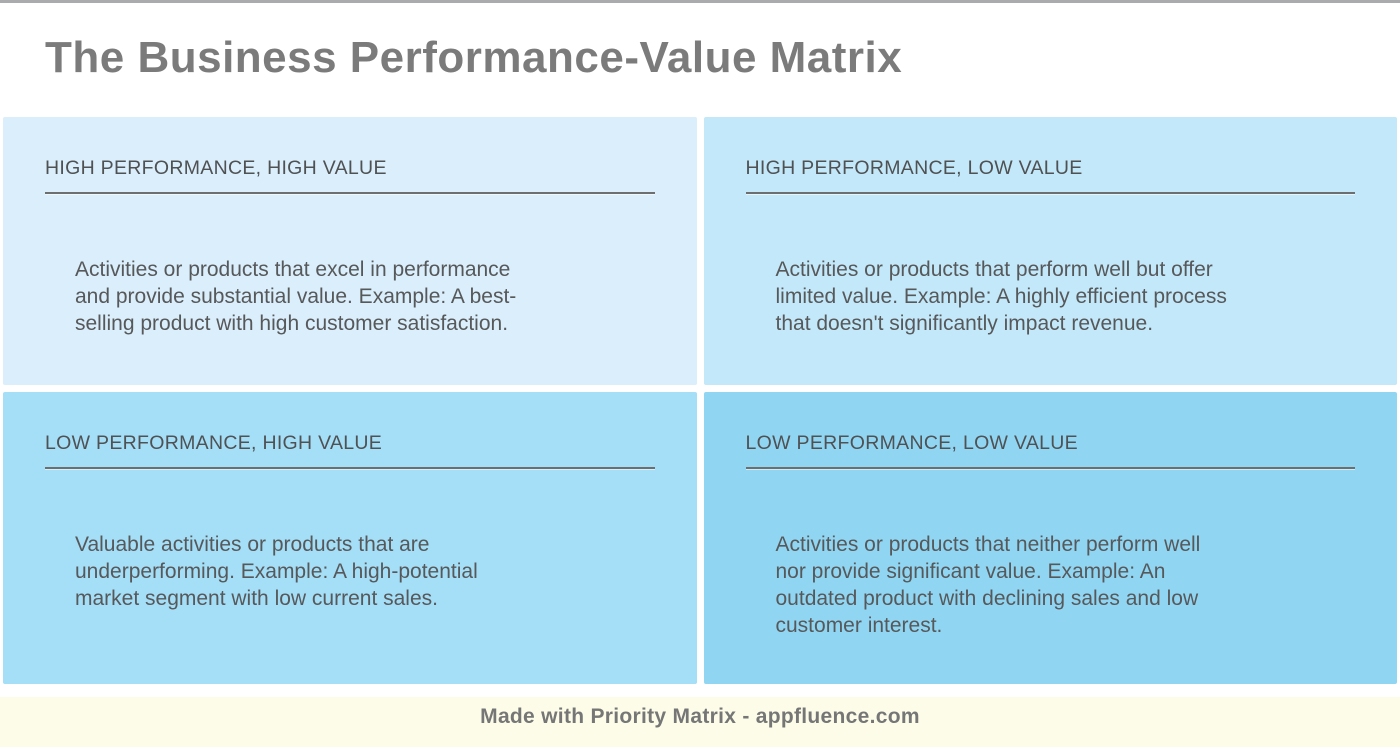 The width and height of the screenshot is (1400, 747). What do you see at coordinates (350, 175) in the screenshot?
I see `quadrant-title: HIGH PERFORMANCE, HIGH VALUE` at bounding box center [350, 175].